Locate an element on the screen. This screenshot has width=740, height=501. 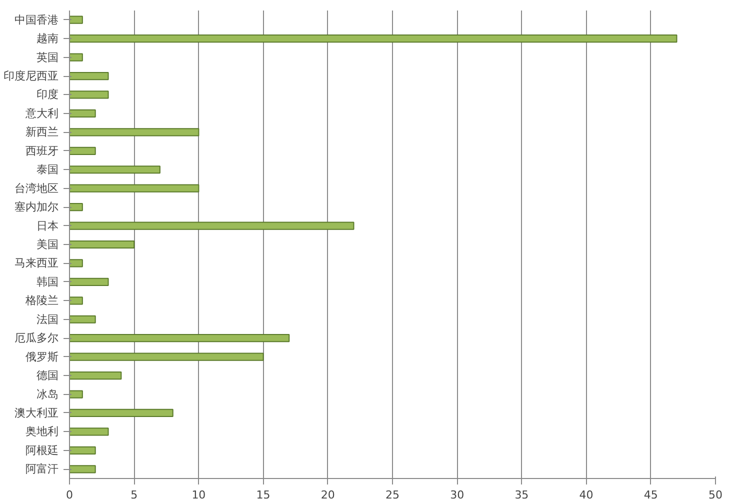
x-tick-label: 25 is located at coordinates (393, 494).